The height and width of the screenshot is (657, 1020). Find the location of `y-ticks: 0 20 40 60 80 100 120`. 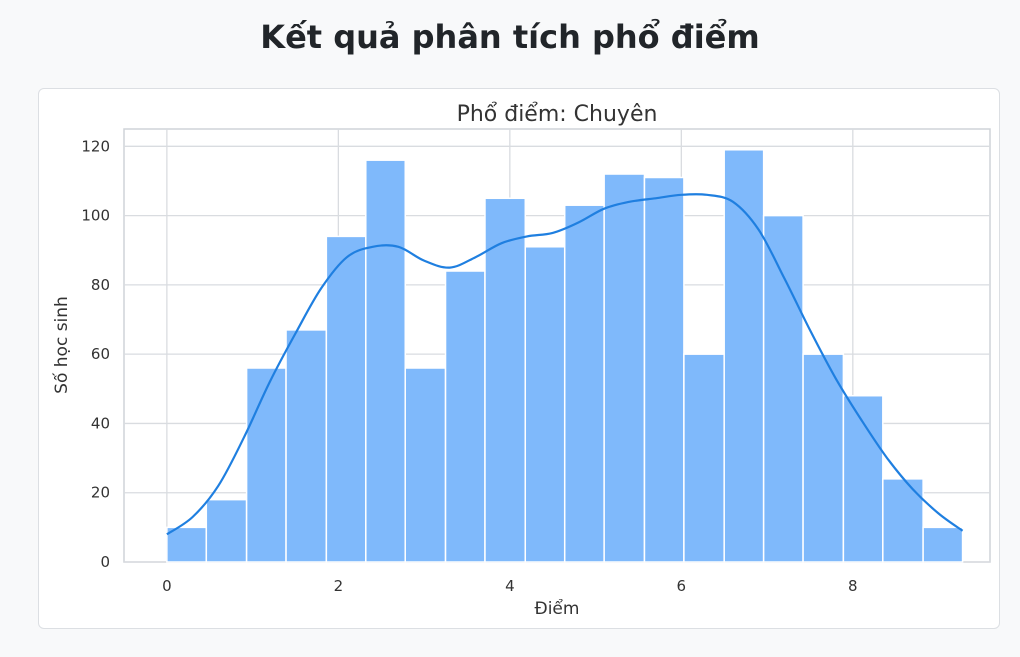

y-ticks: 0 20 40 60 80 100 120 is located at coordinates (95, 354).